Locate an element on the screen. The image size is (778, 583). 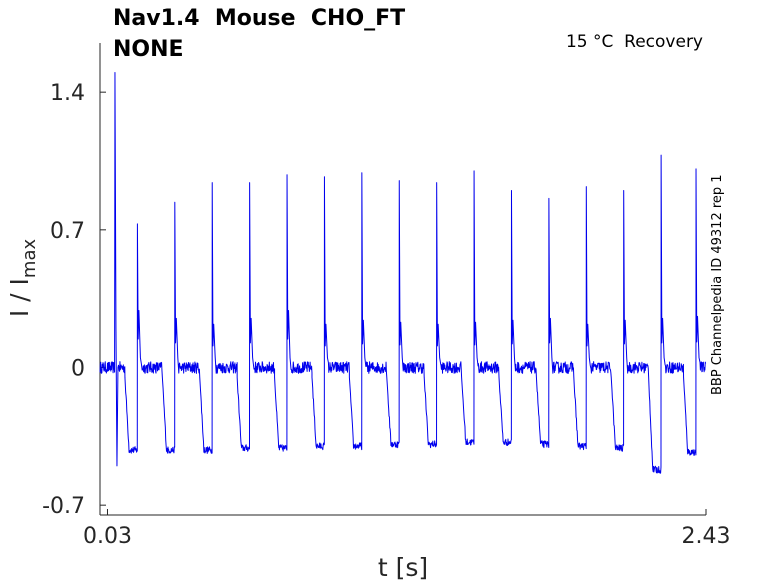
y-axis-label-subscript: max is located at coordinates (29, 259).